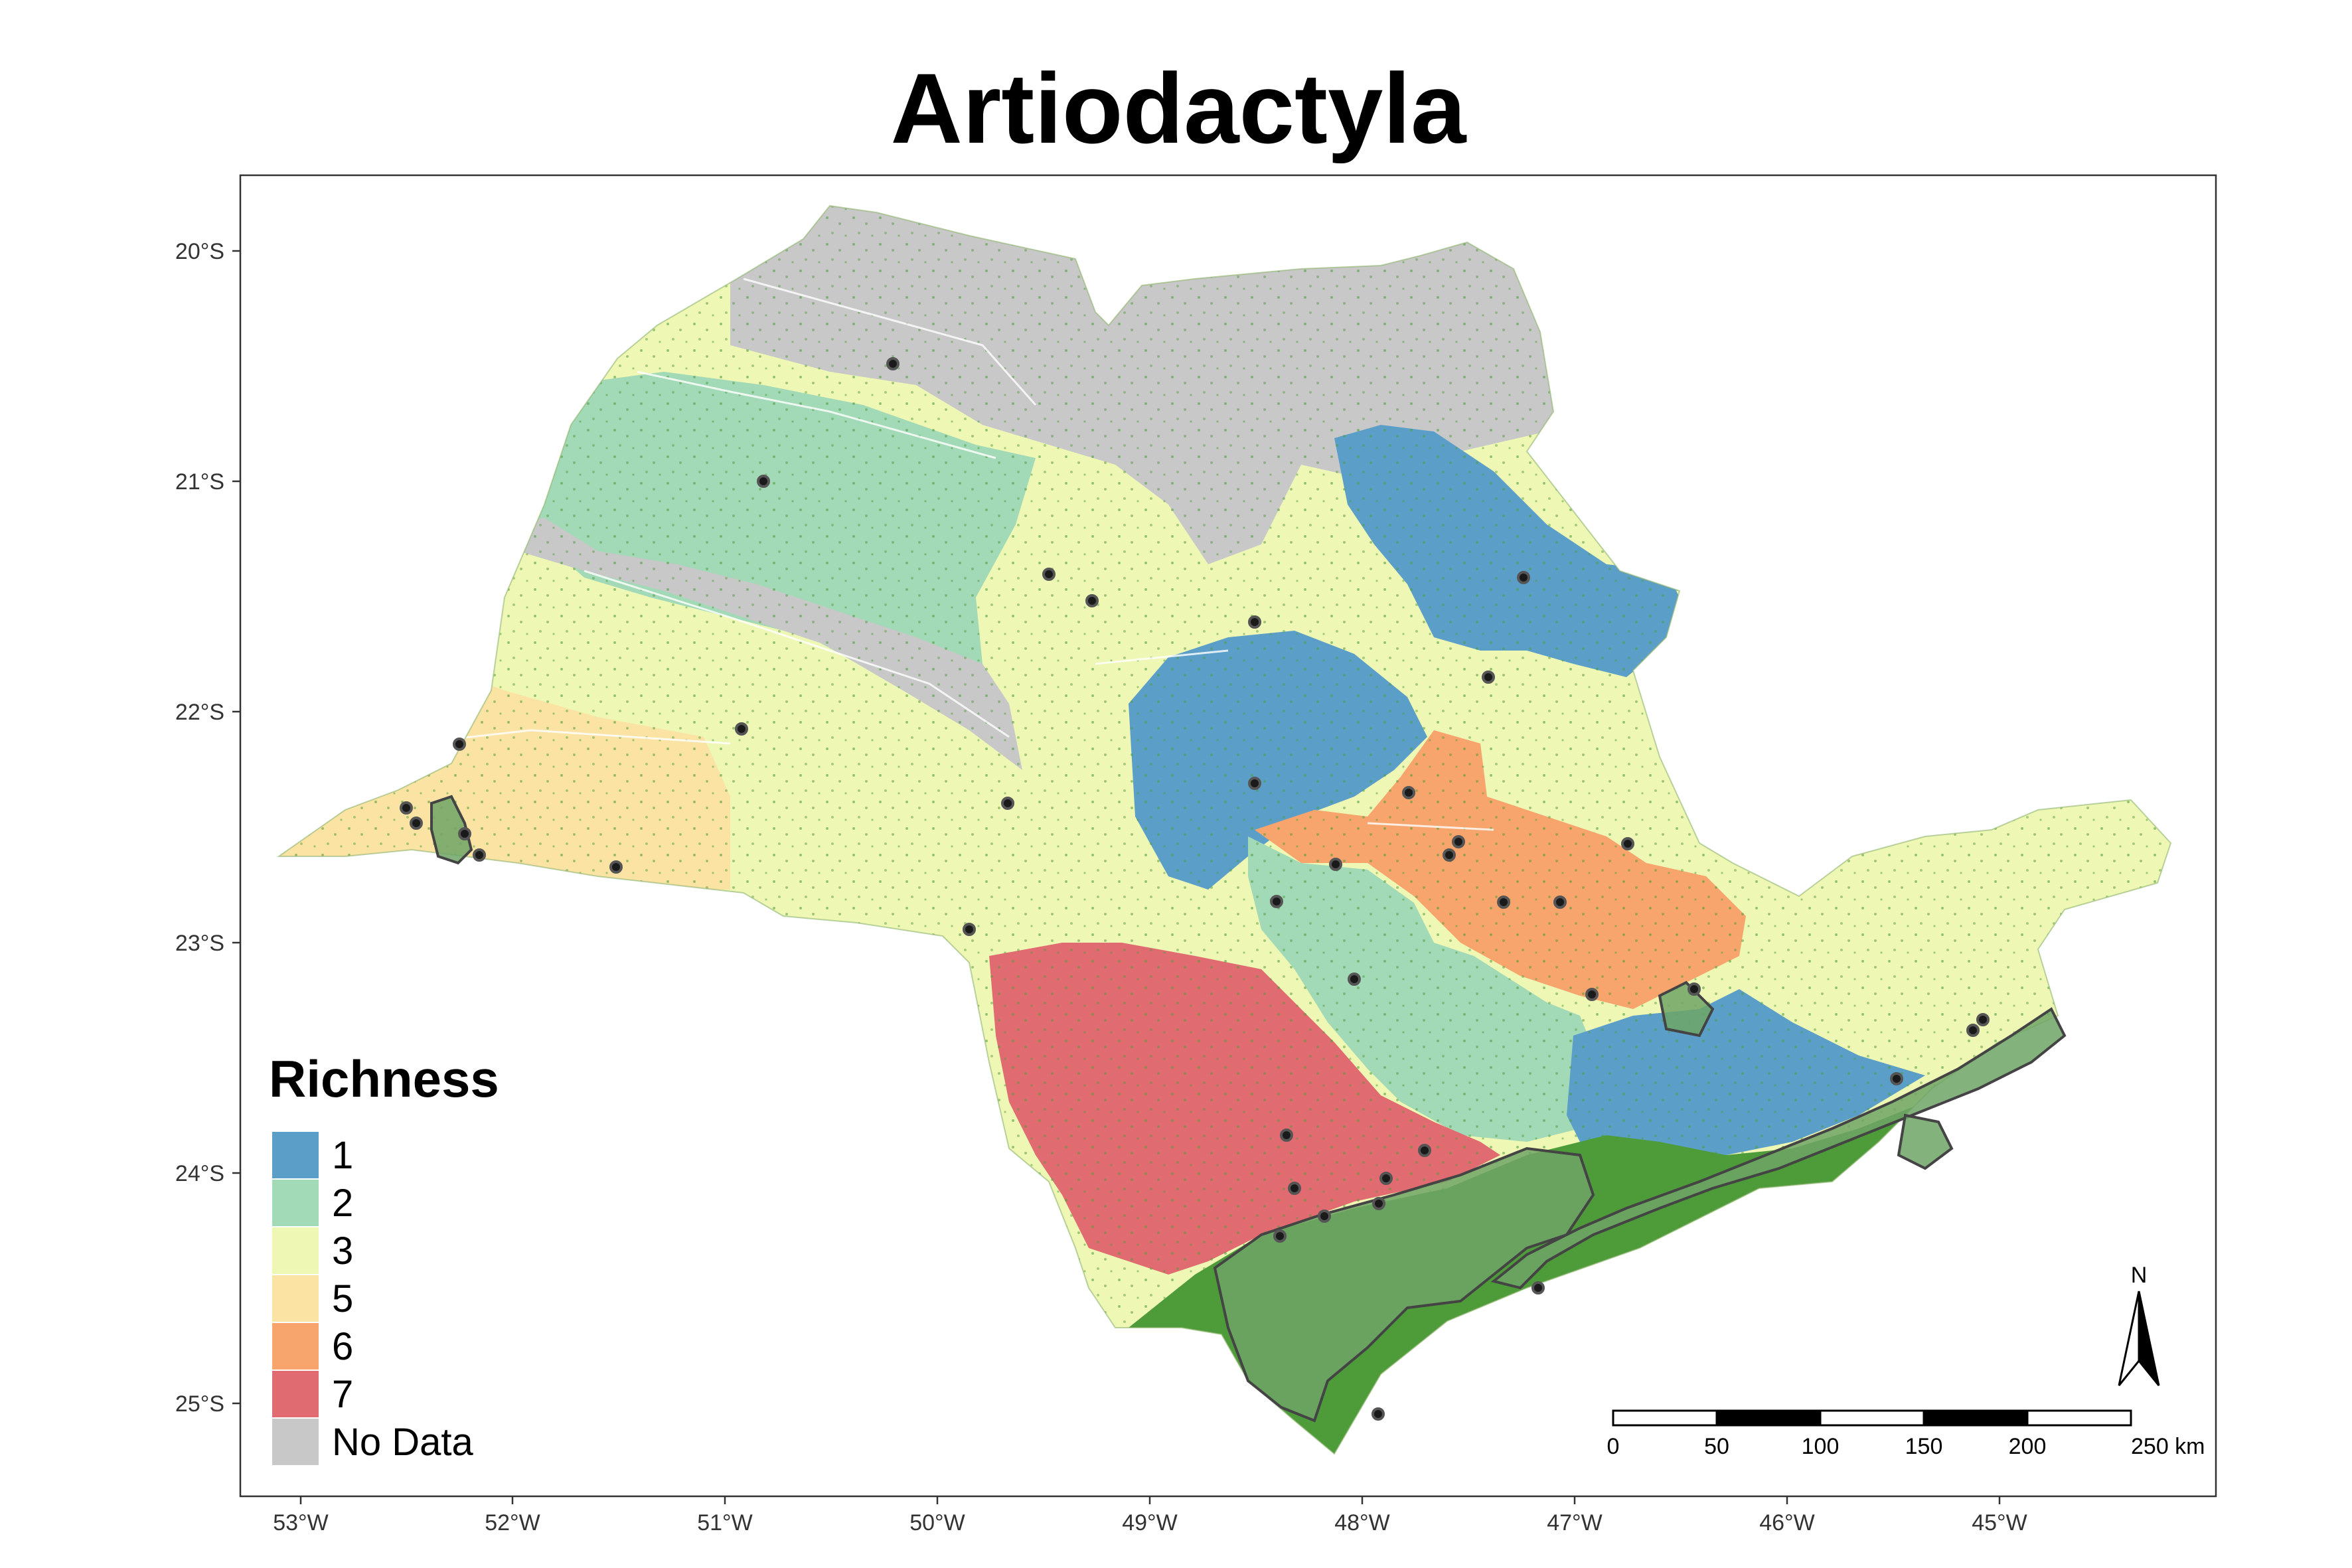 This screenshot has width=2352, height=1568. I want to click on y-tick-label: 20°S, so click(200, 252).